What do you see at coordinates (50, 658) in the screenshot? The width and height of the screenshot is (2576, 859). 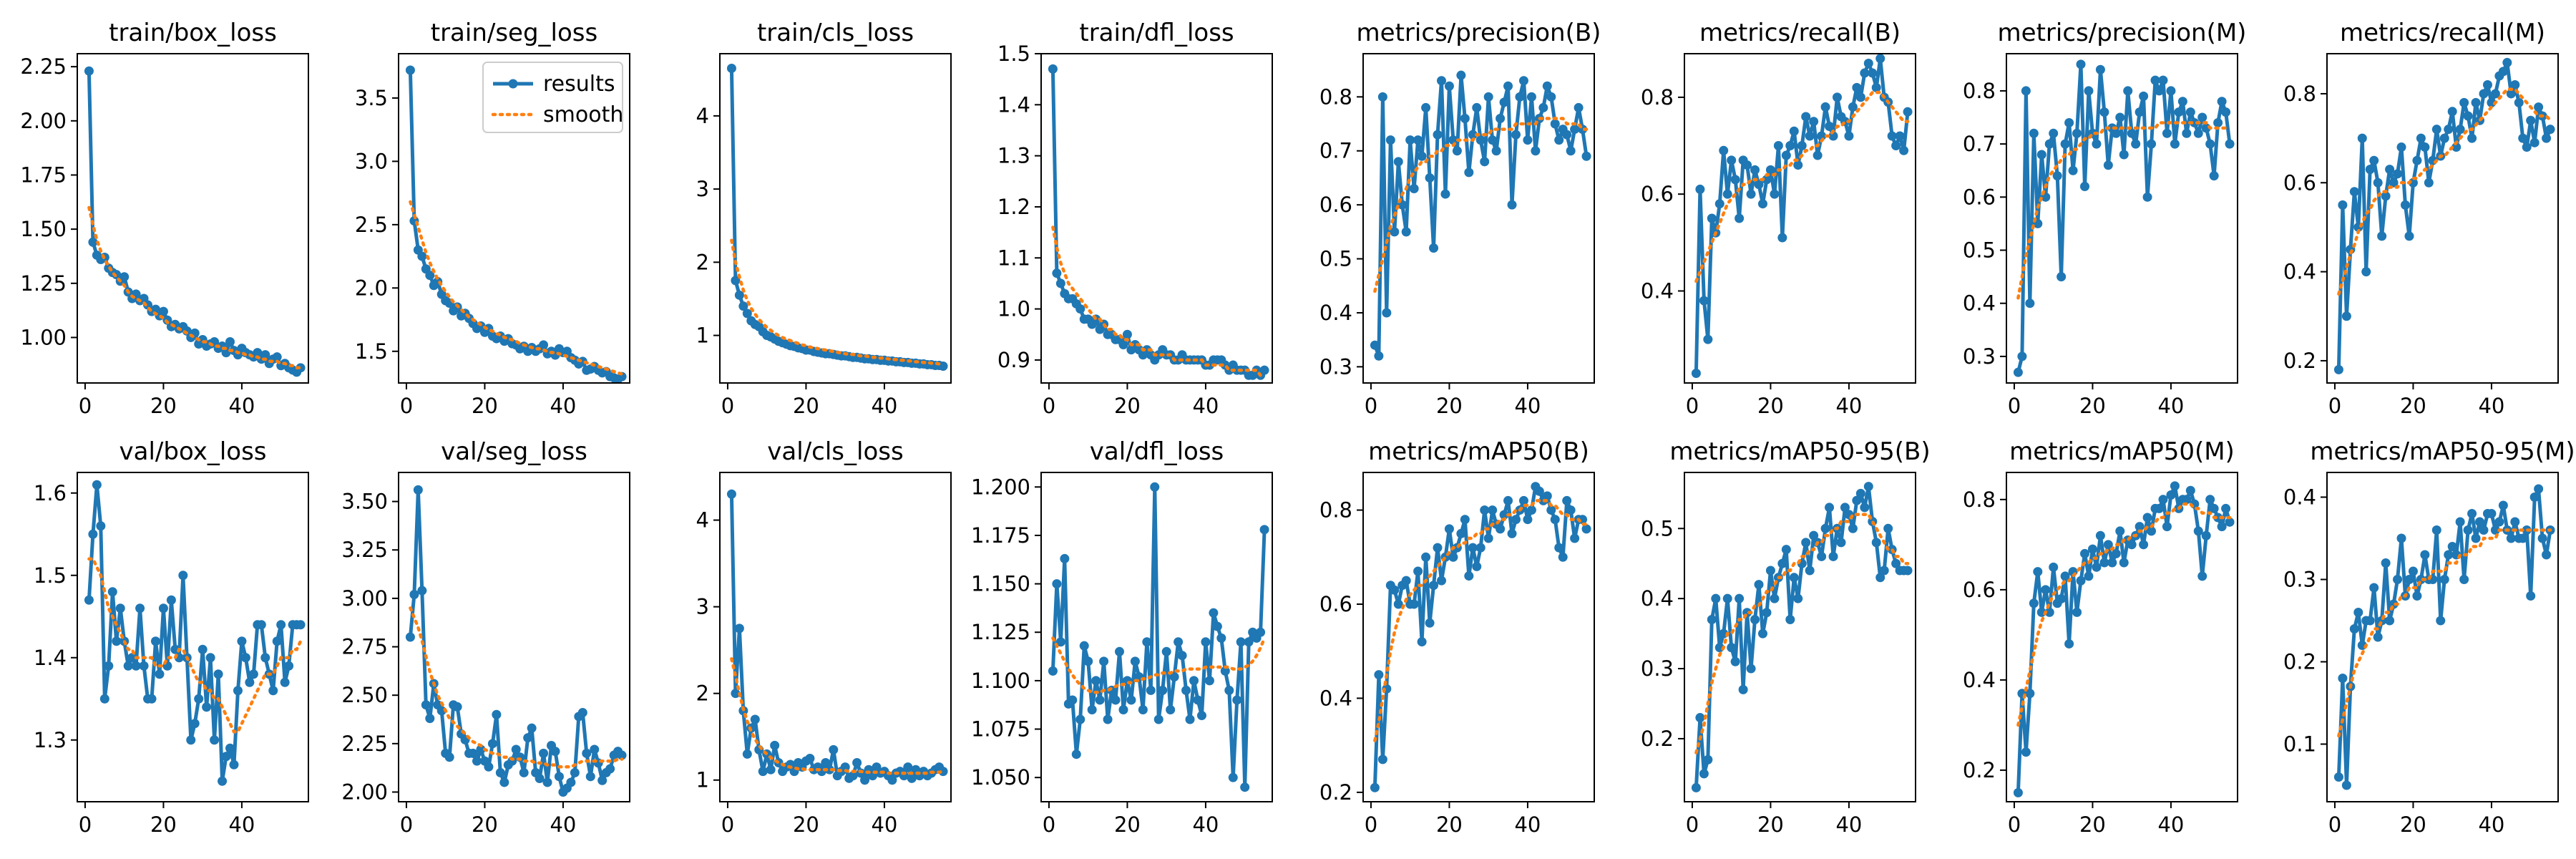 I see `y-tick-label: 1.4` at bounding box center [50, 658].